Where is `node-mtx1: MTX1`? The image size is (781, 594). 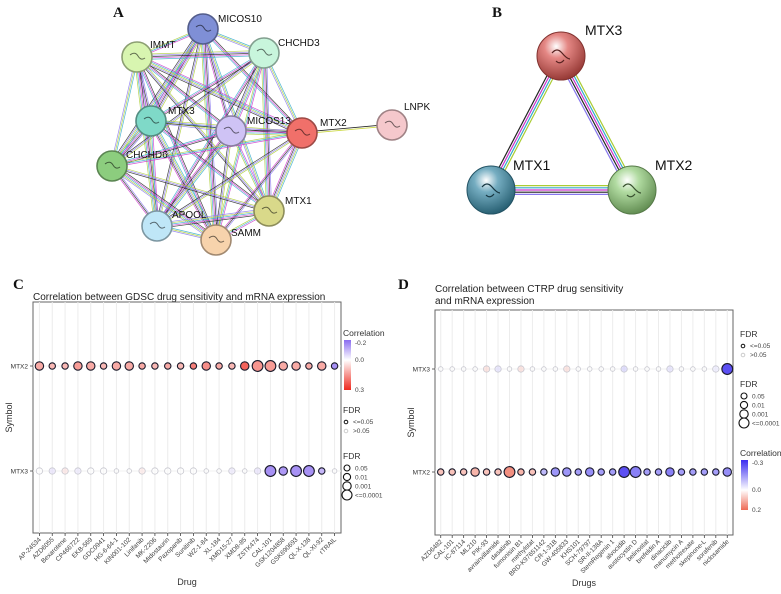 node-mtx1: MTX1 is located at coordinates (508, 186).